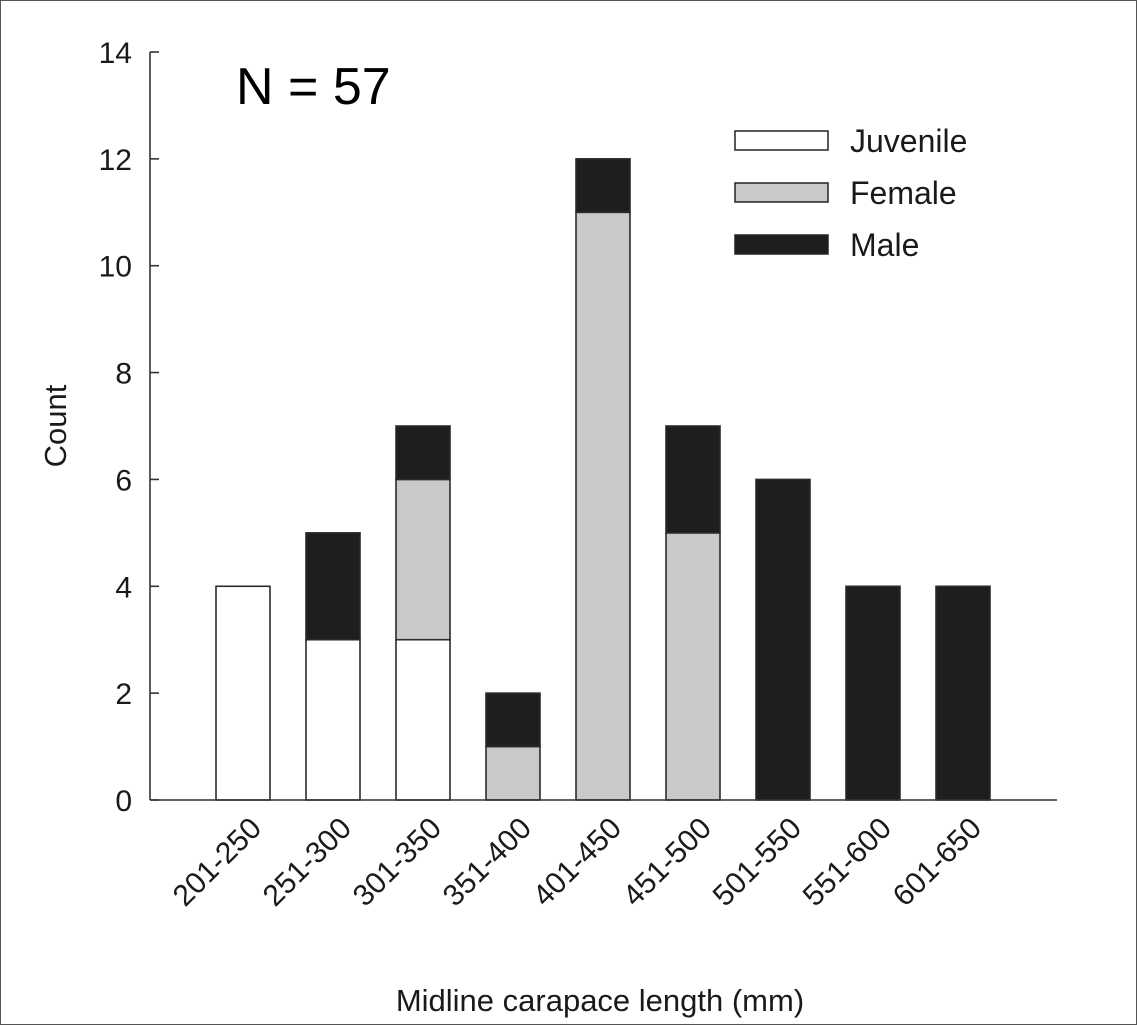  I want to click on y-tick-label-2: 2, so click(123, 694).